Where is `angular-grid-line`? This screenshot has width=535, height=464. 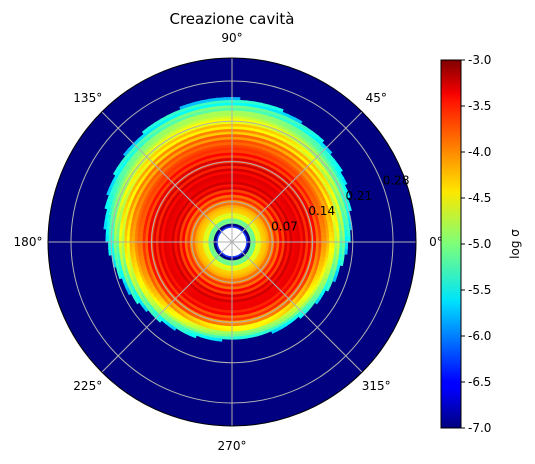 angular-grid-line is located at coordinates (297, 307).